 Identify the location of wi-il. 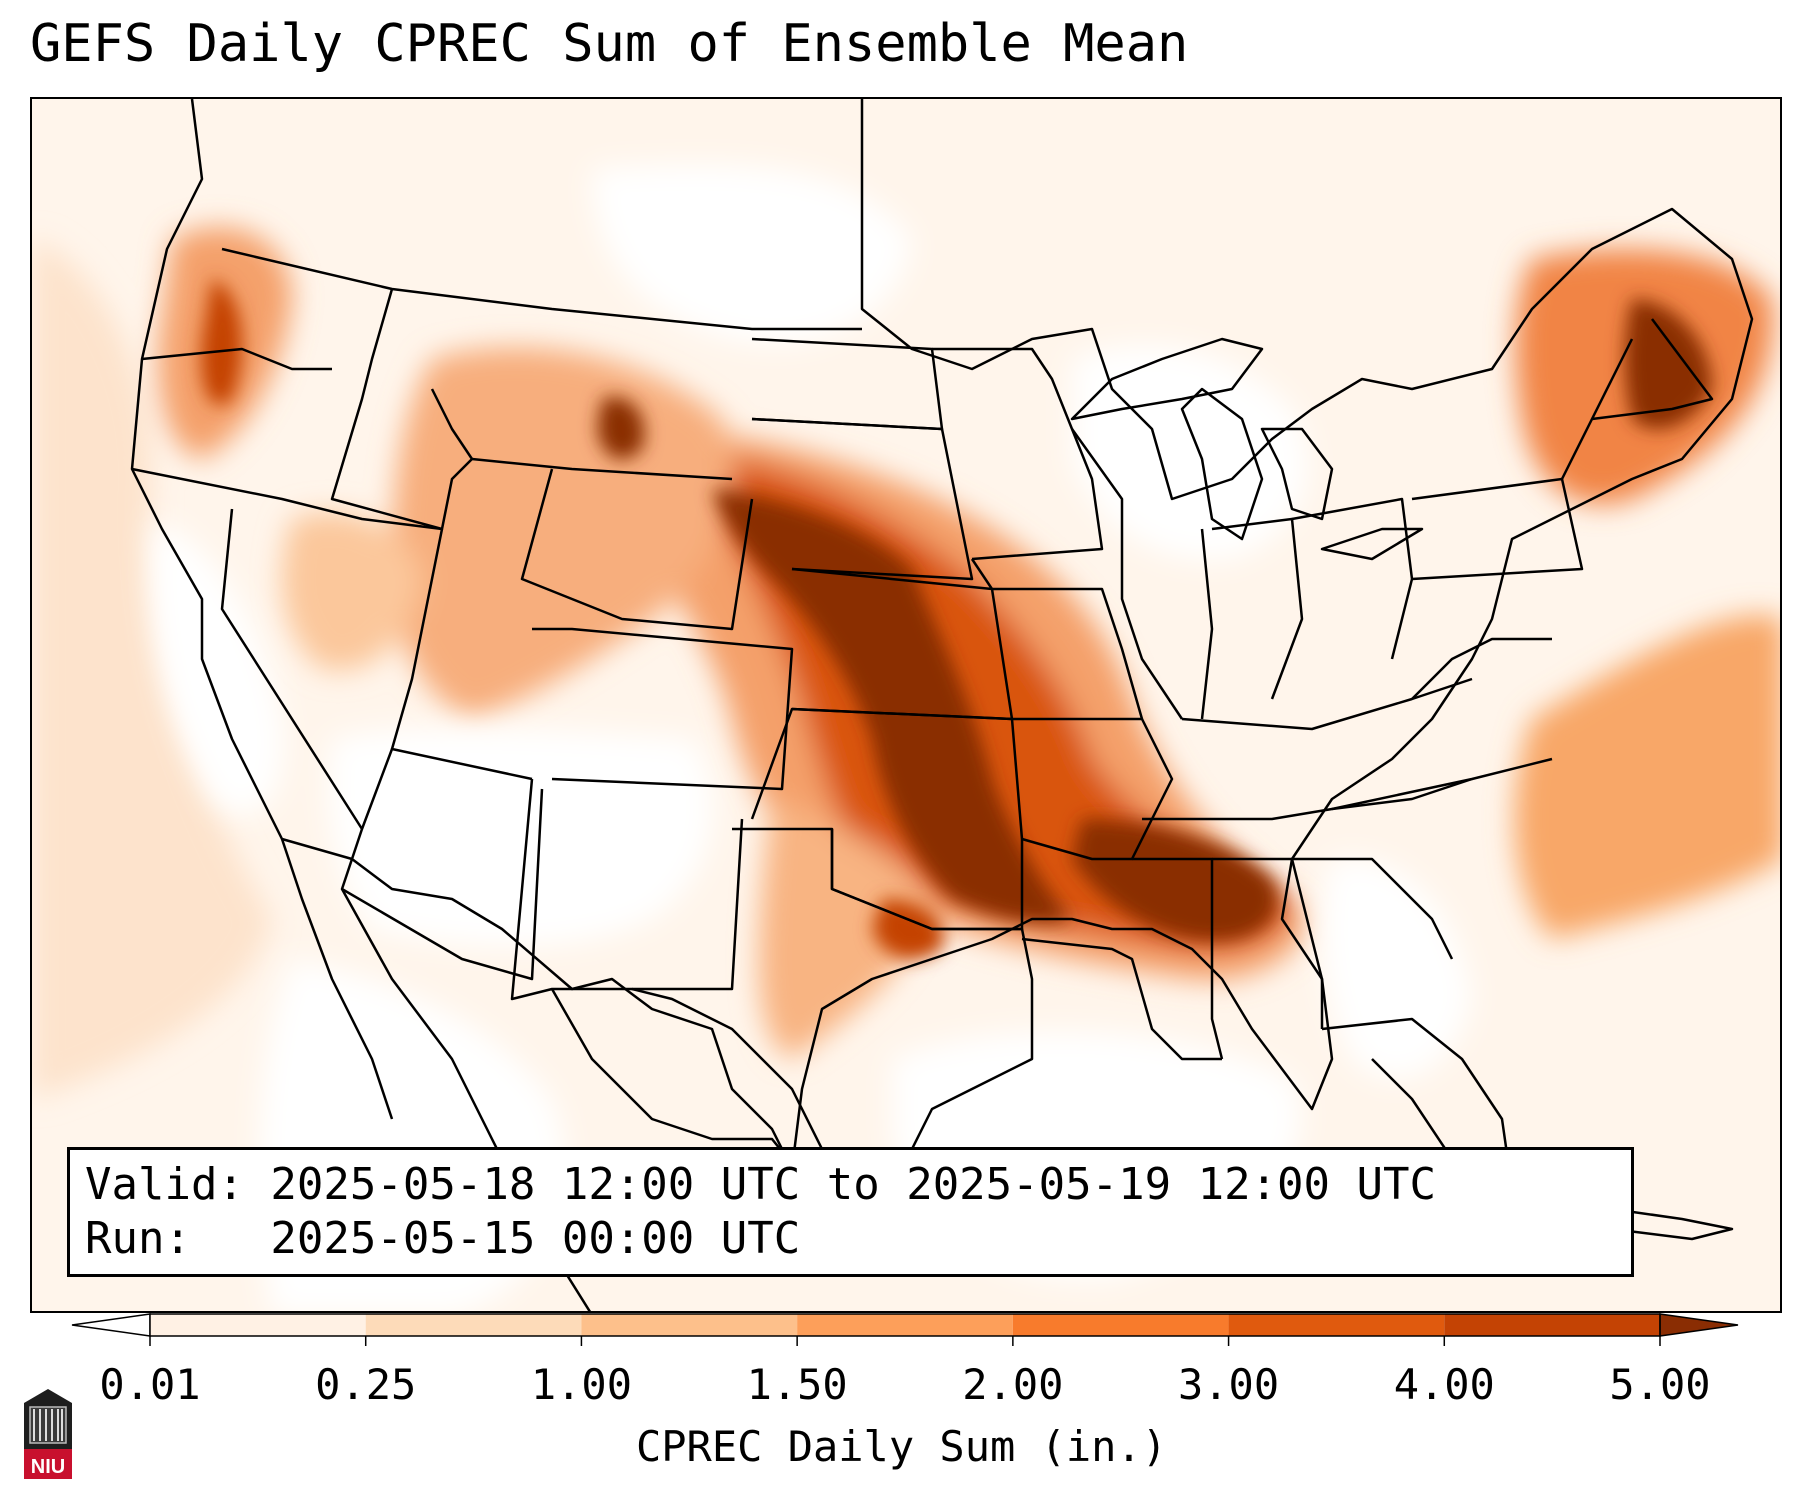
(1127, 574).